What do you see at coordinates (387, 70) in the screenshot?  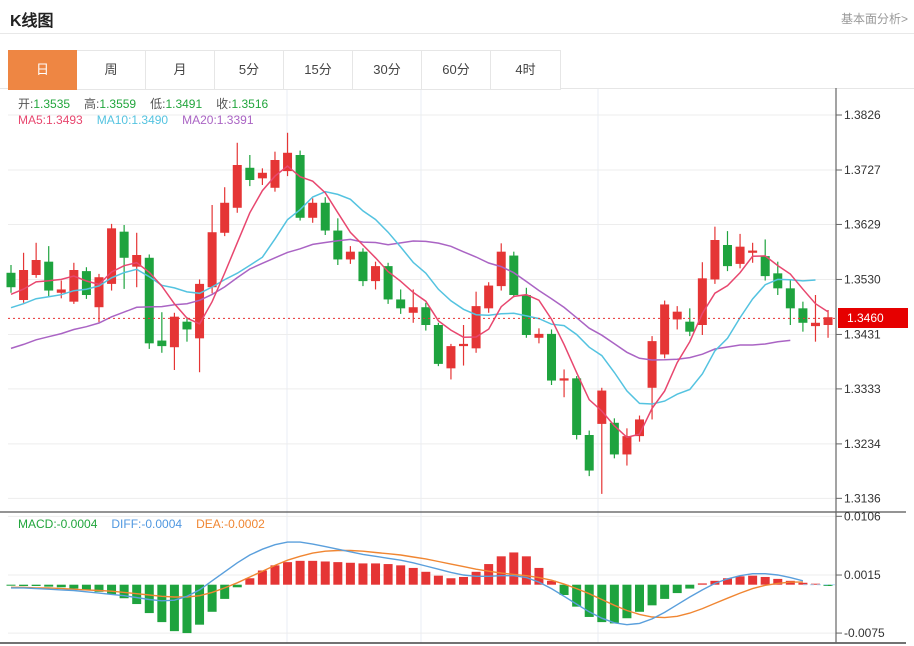 I see `tab-period-5: 30分` at bounding box center [387, 70].